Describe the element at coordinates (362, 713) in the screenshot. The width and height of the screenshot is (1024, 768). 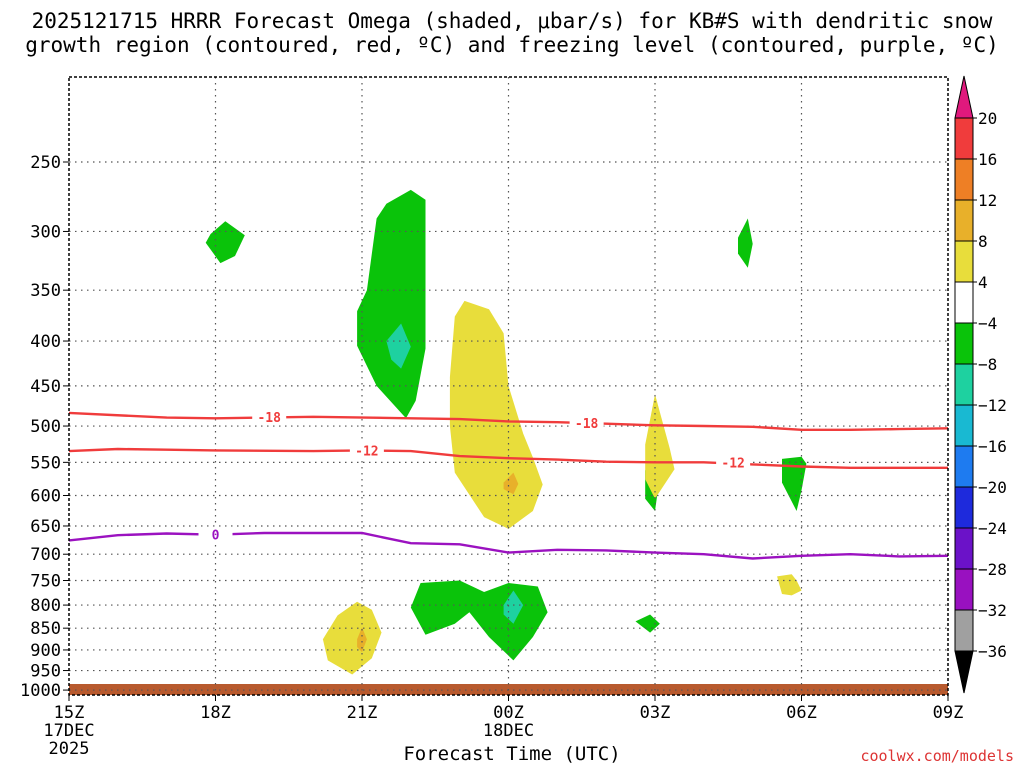
I see `x-tick-label-21Z: 21Z` at that location.